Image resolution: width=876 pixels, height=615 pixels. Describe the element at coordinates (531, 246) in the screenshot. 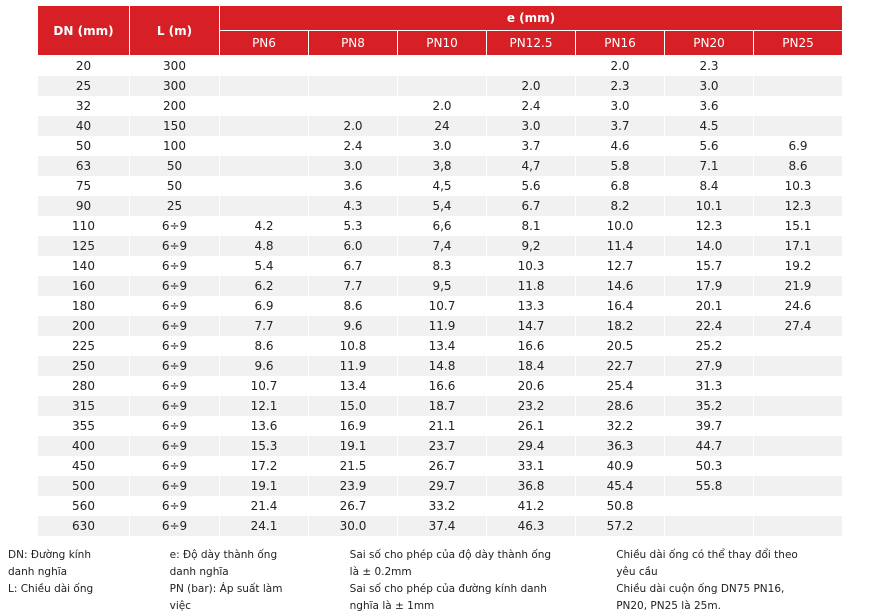

I see `table-cell: 9,2` at that location.